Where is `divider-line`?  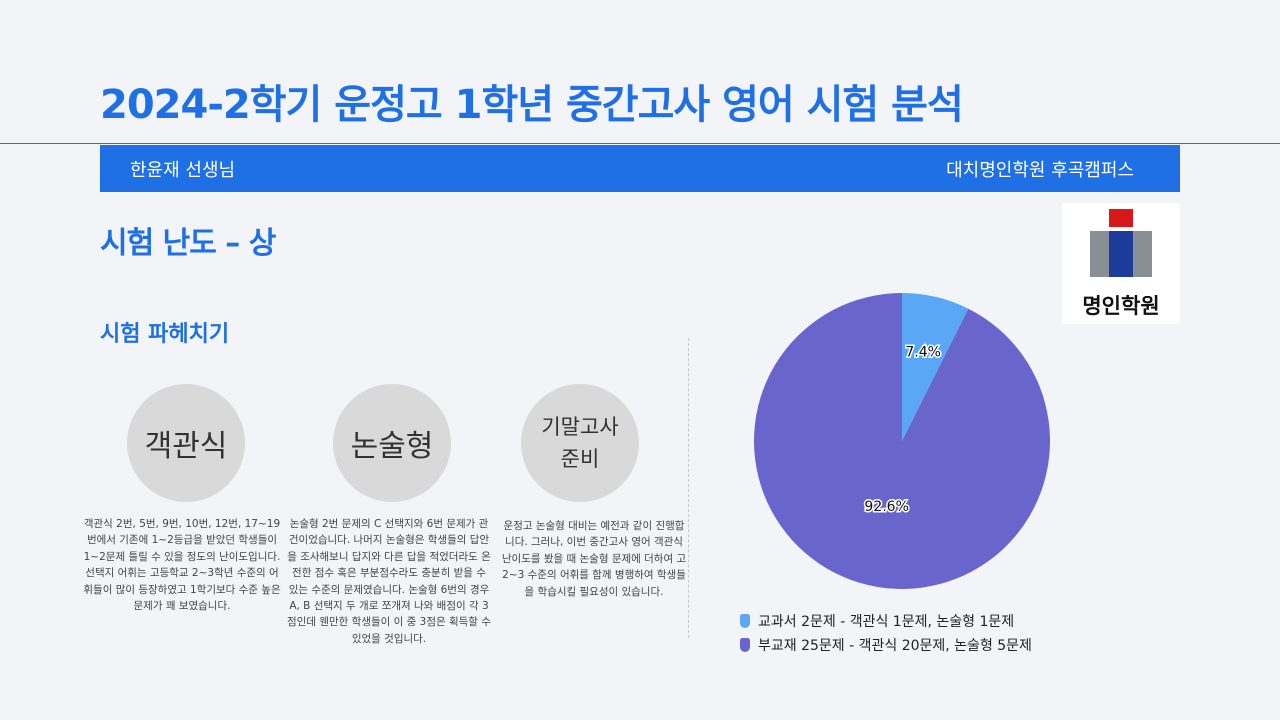
divider-line is located at coordinates (640, 143).